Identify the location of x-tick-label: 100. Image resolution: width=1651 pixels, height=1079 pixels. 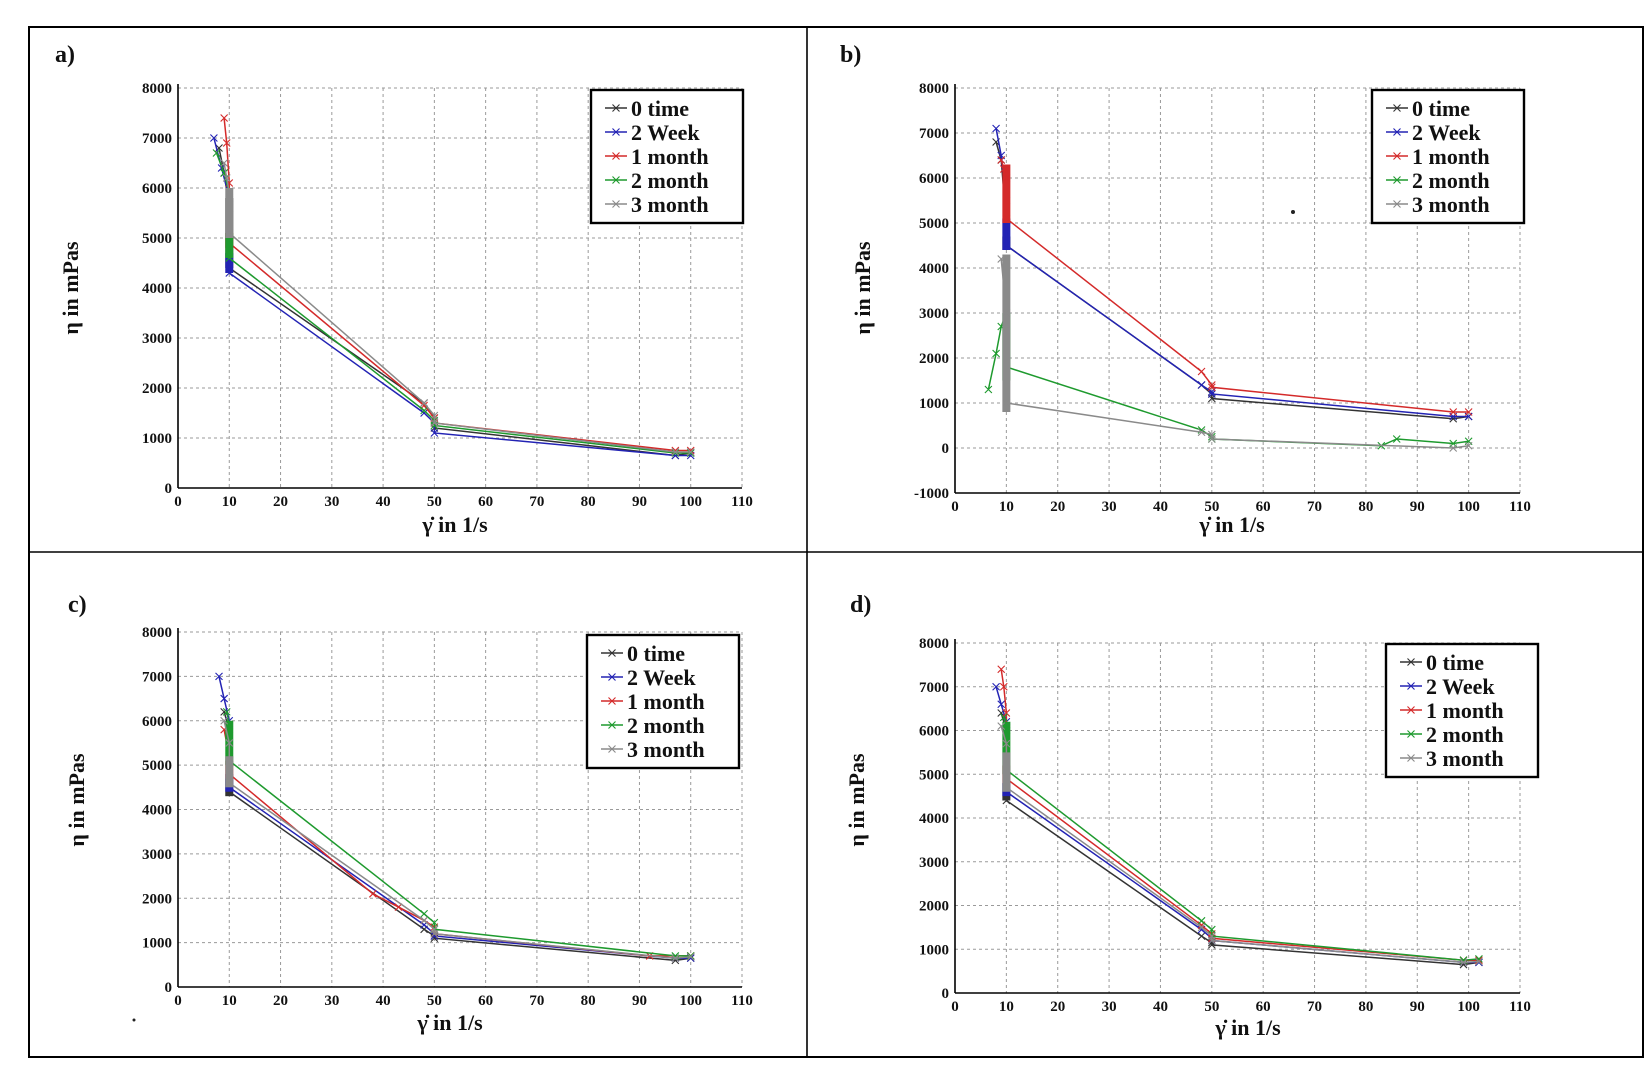
(1468, 507).